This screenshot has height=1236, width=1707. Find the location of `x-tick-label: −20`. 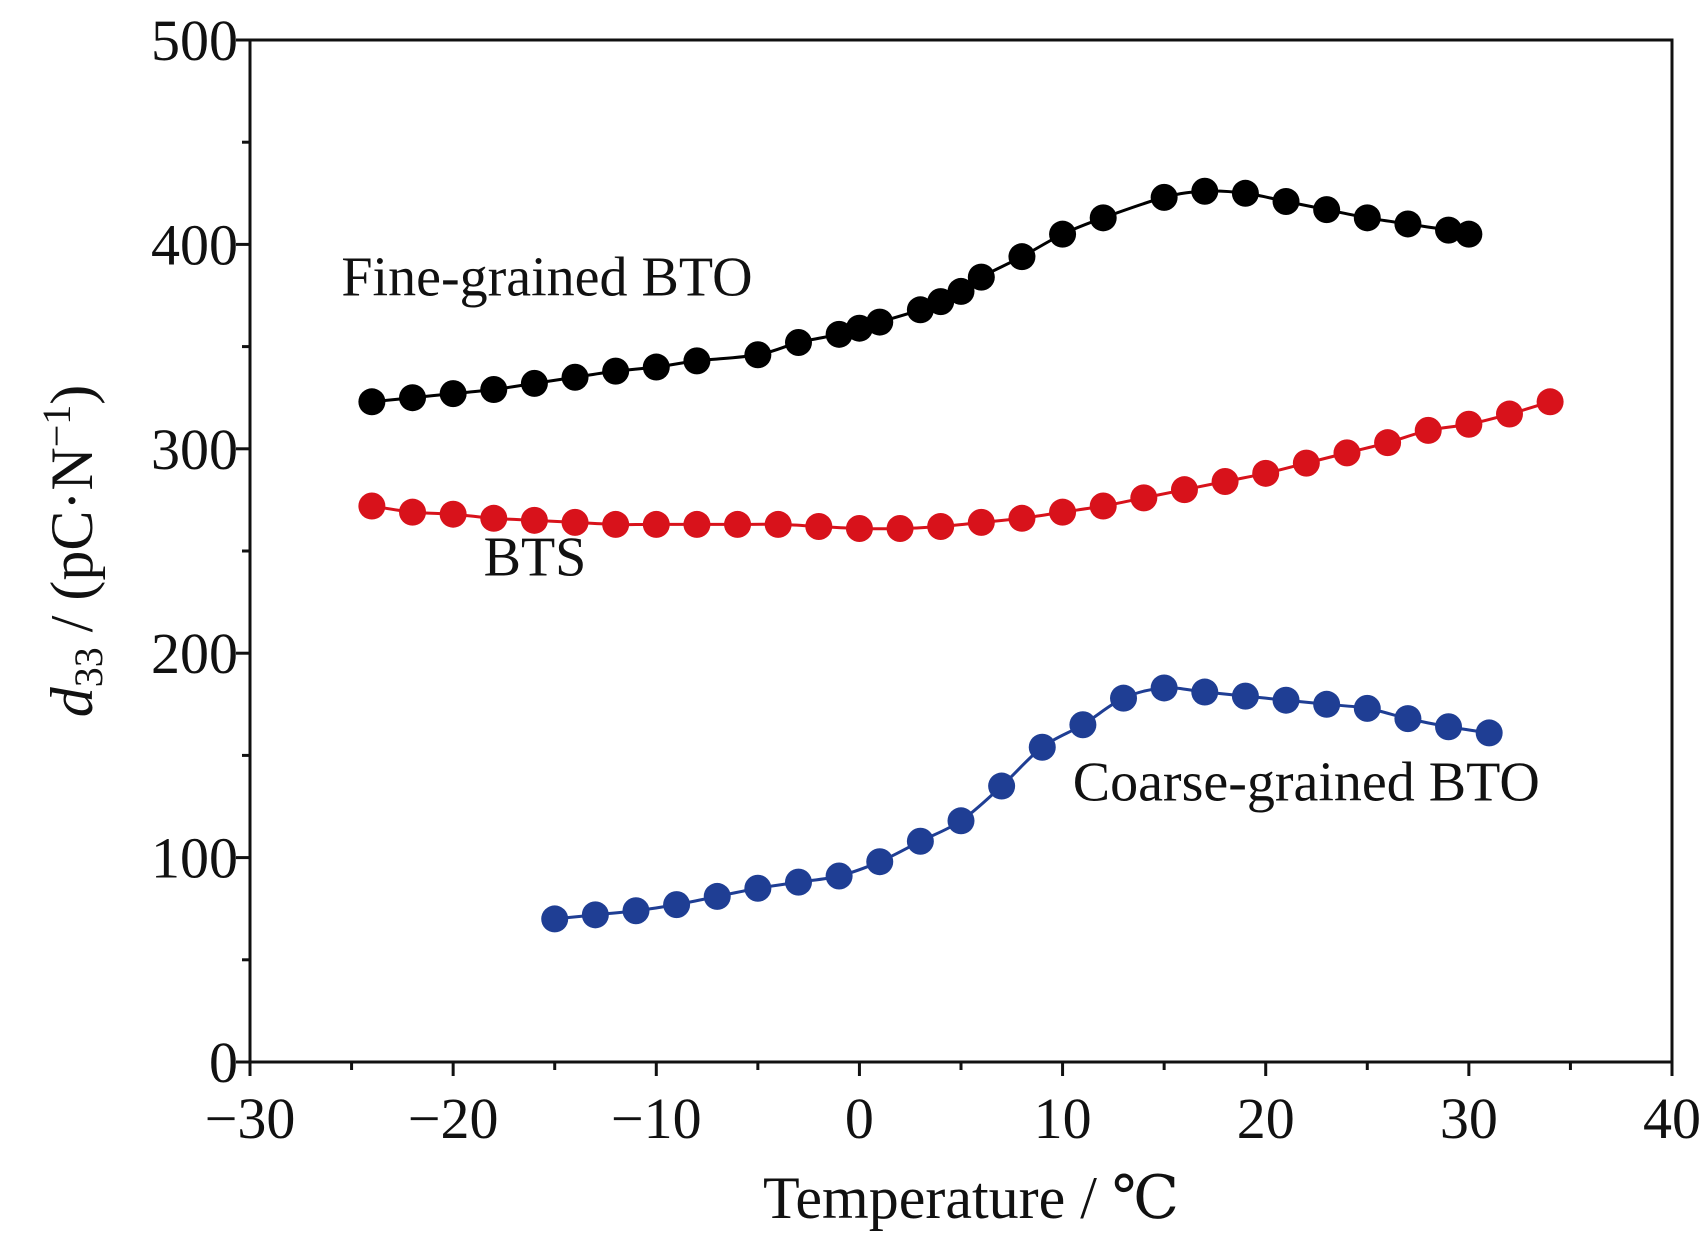

x-tick-label: −20 is located at coordinates (453, 1118).